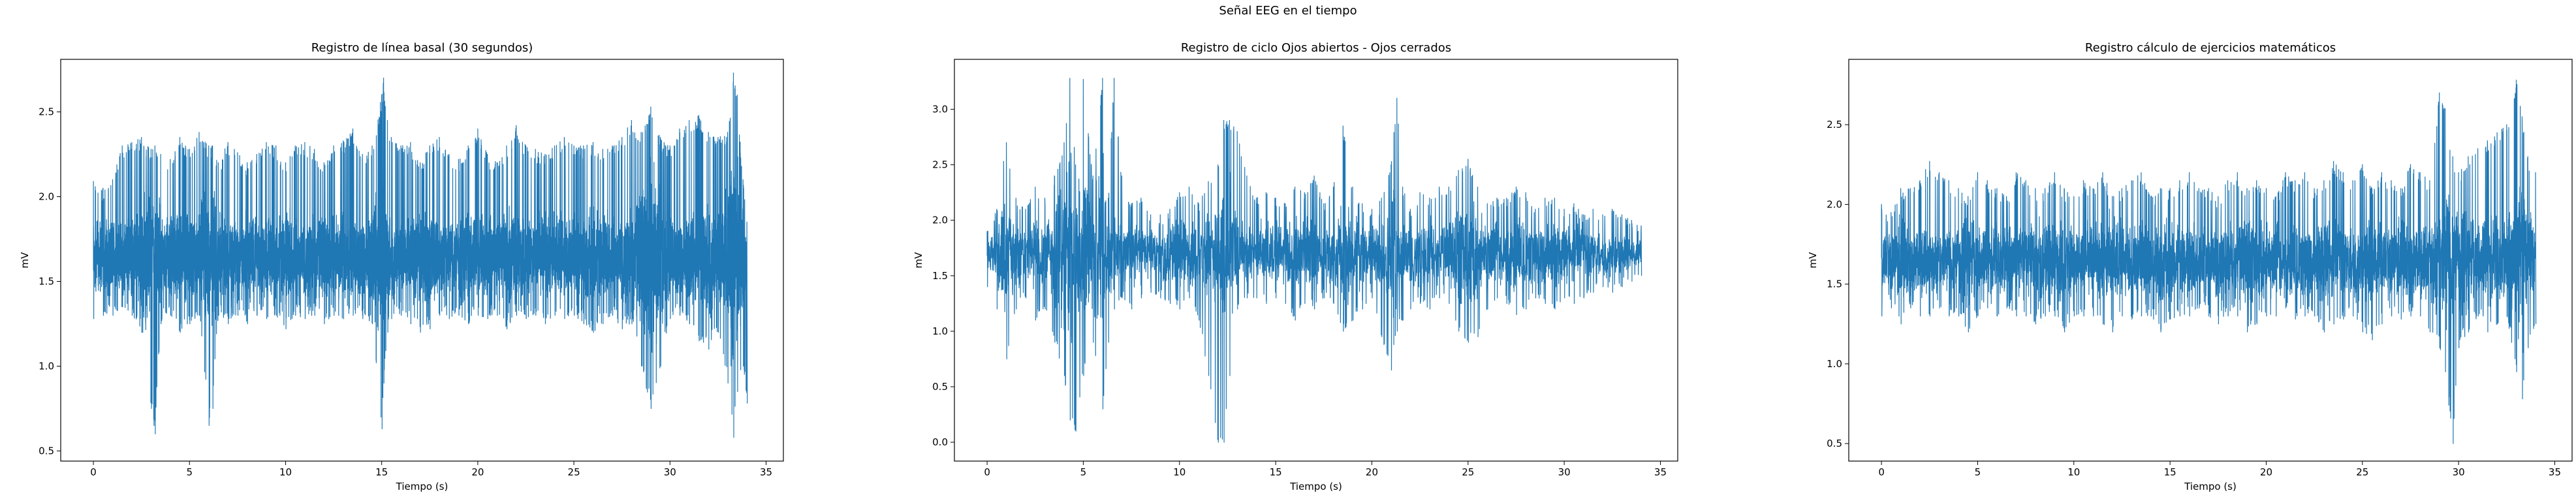 Image resolution: width=2576 pixels, height=495 pixels. I want to click on figure-suptitle: Señal EEG en el tiempo, so click(1288, 11).